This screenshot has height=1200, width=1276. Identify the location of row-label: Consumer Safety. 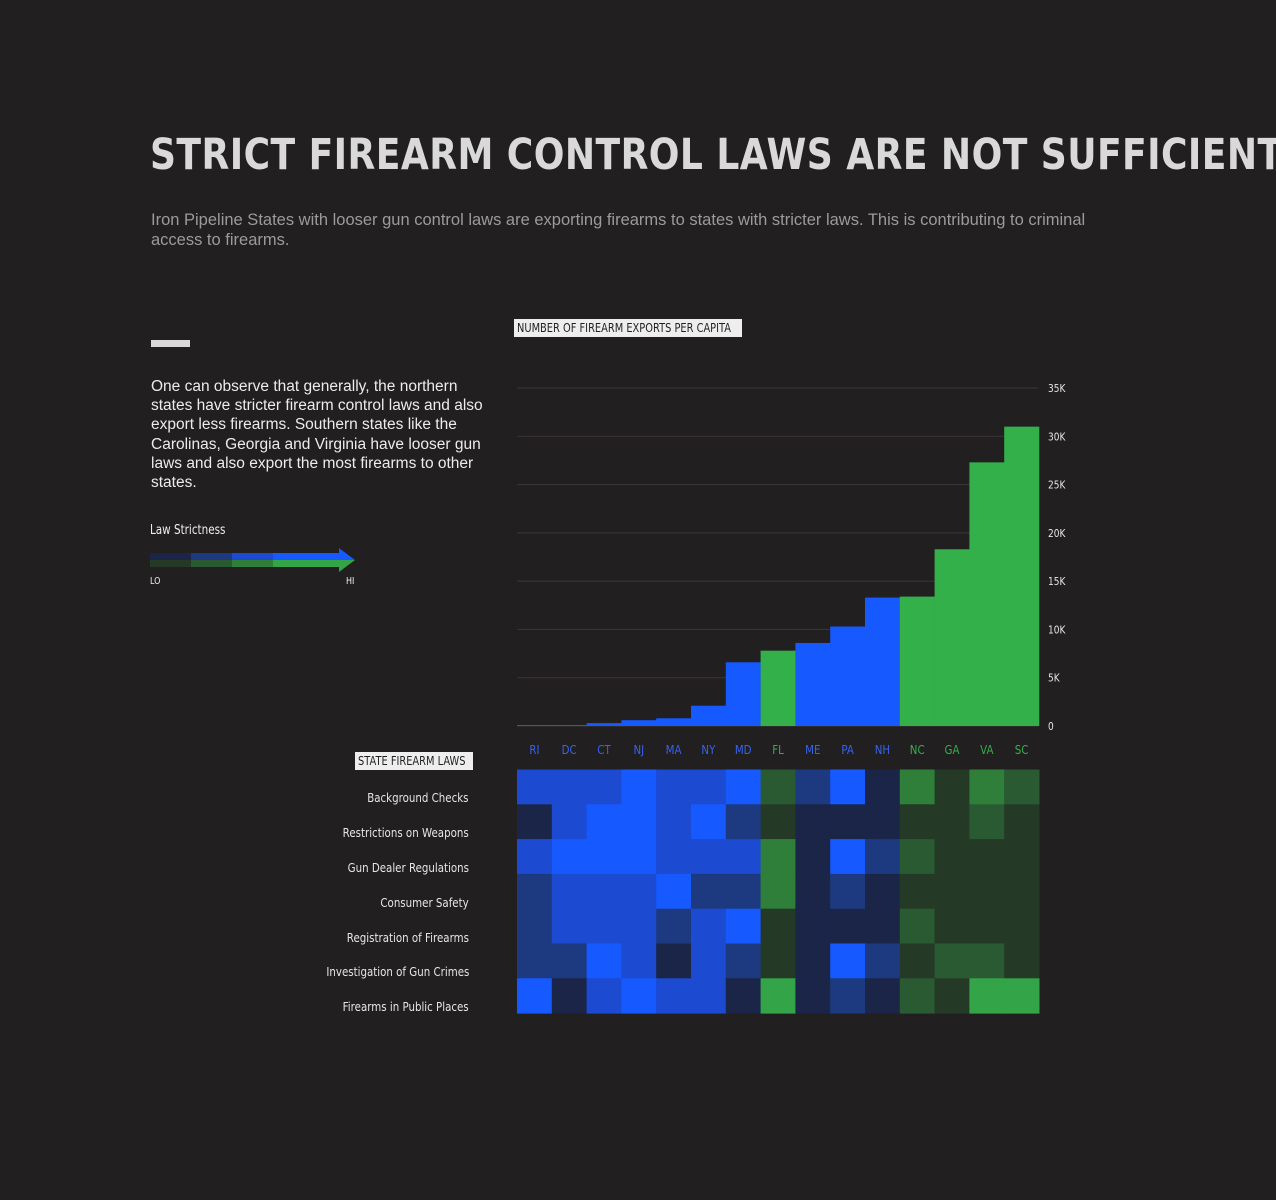
(424, 902).